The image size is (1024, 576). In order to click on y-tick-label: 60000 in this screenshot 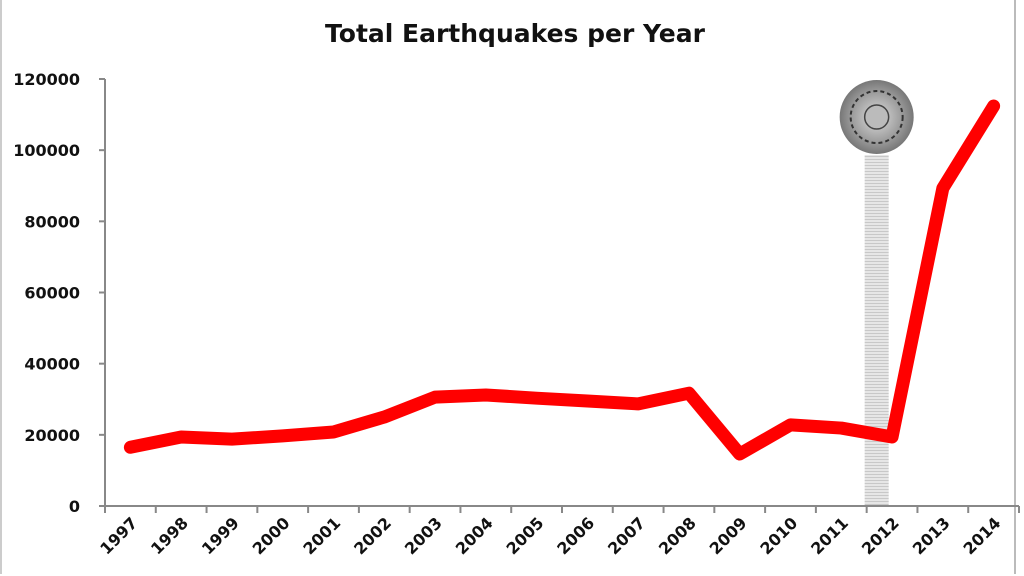, I will do `click(52, 293)`.